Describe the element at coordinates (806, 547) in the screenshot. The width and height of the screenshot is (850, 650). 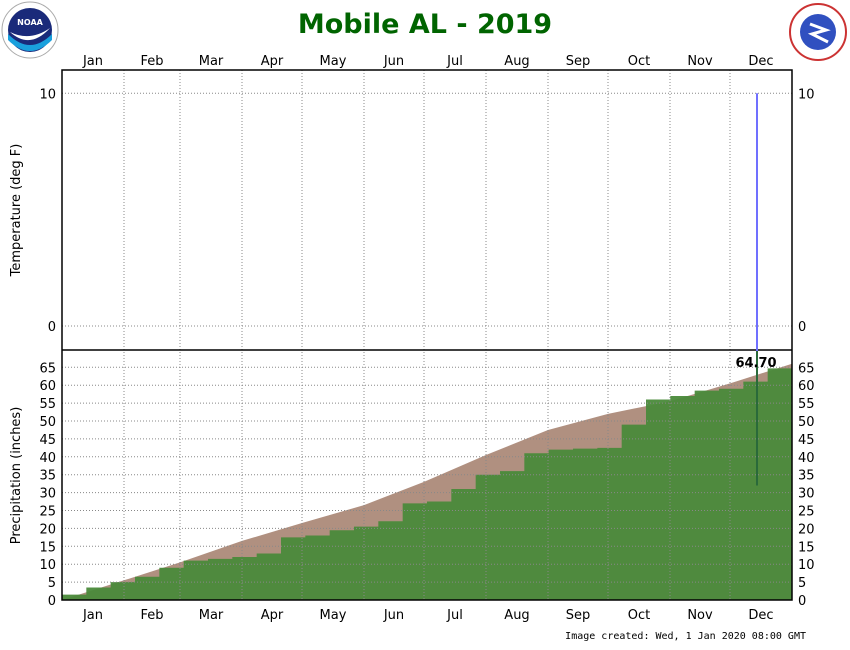
I see `precip-tick-right: 15` at that location.